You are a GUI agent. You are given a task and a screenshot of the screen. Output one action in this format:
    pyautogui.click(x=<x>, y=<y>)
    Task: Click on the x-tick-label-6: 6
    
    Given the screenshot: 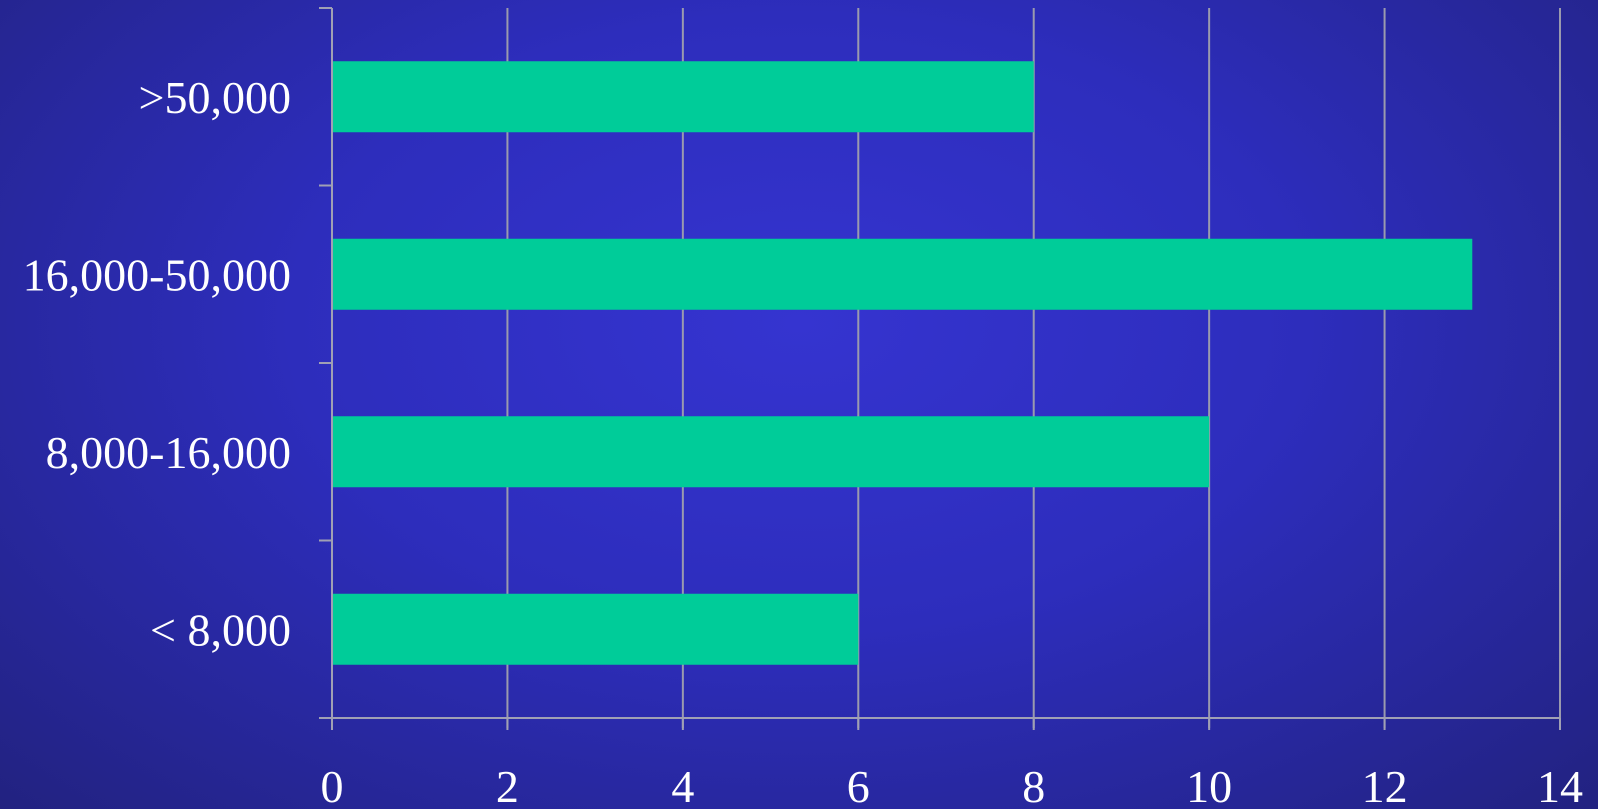 What is the action you would take?
    pyautogui.click(x=858, y=785)
    